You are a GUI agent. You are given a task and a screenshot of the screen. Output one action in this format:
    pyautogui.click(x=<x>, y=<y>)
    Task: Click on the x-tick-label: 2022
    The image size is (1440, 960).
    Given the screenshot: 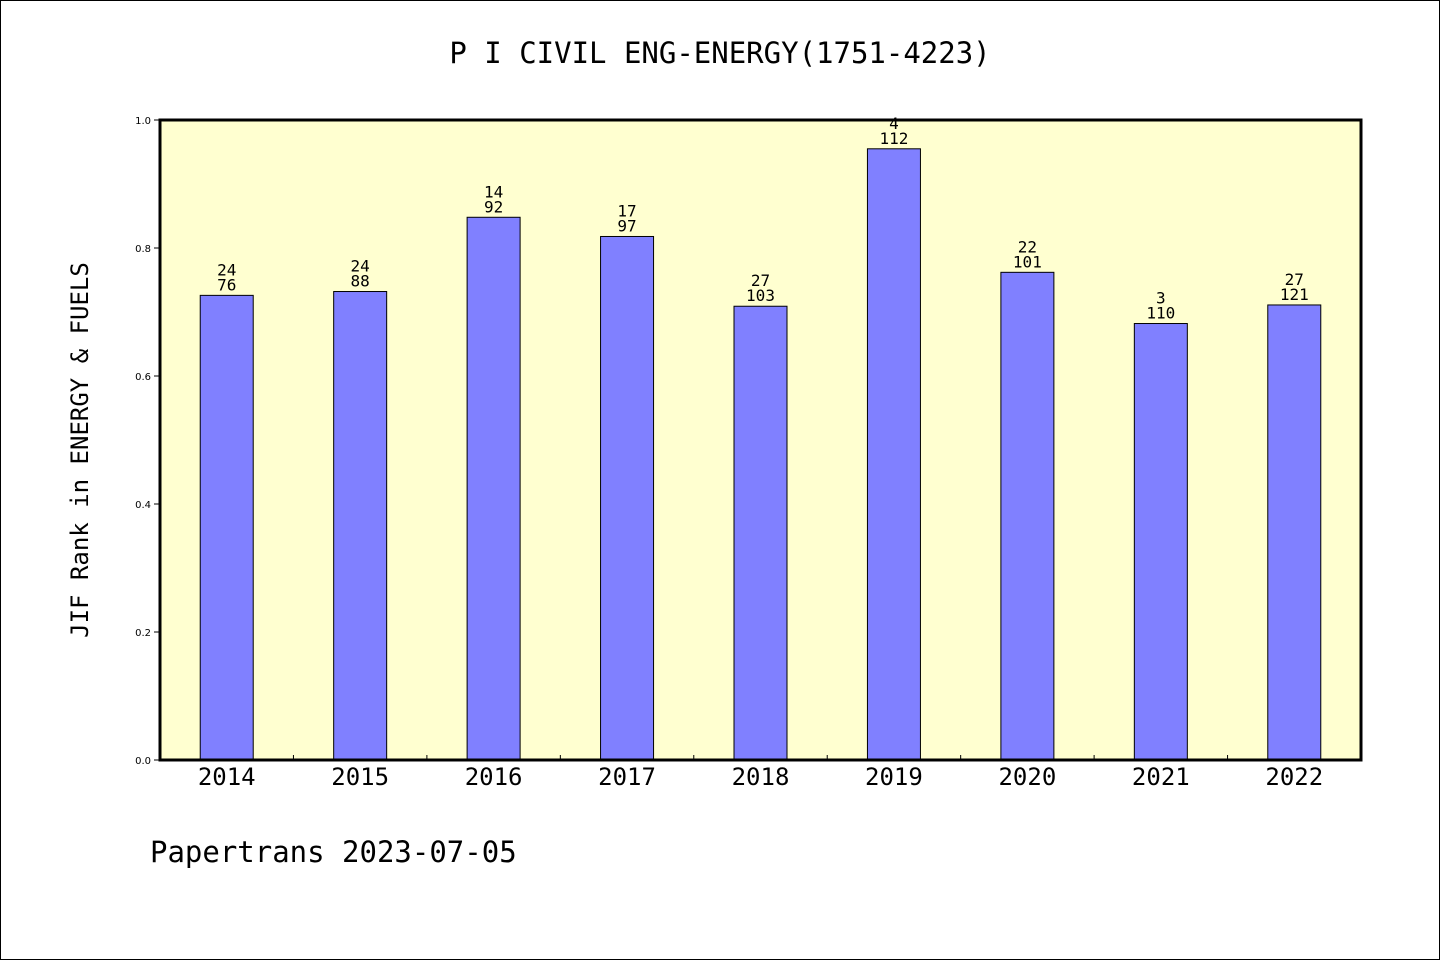 What is the action you would take?
    pyautogui.click(x=1294, y=777)
    